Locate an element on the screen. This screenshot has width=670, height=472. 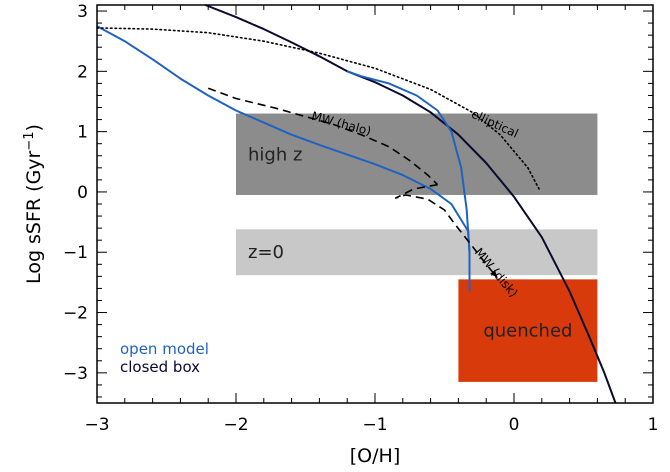
y-tick-label: 3 is located at coordinates (82, 12).